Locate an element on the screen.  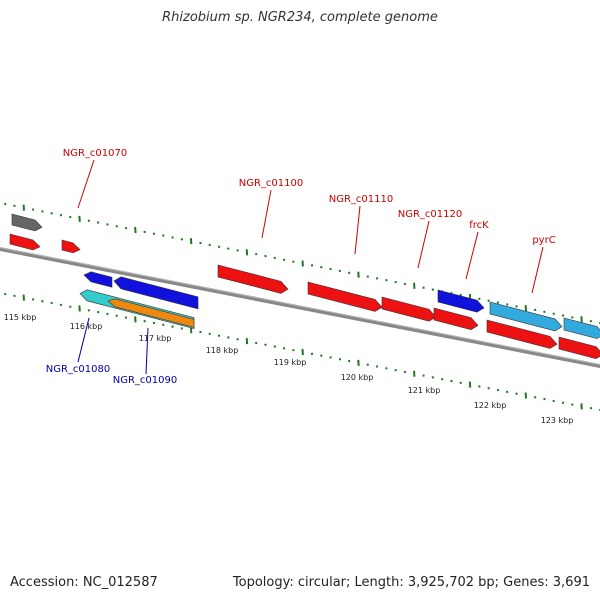
f-red-1120-arrow is located at coordinates (409, 309).